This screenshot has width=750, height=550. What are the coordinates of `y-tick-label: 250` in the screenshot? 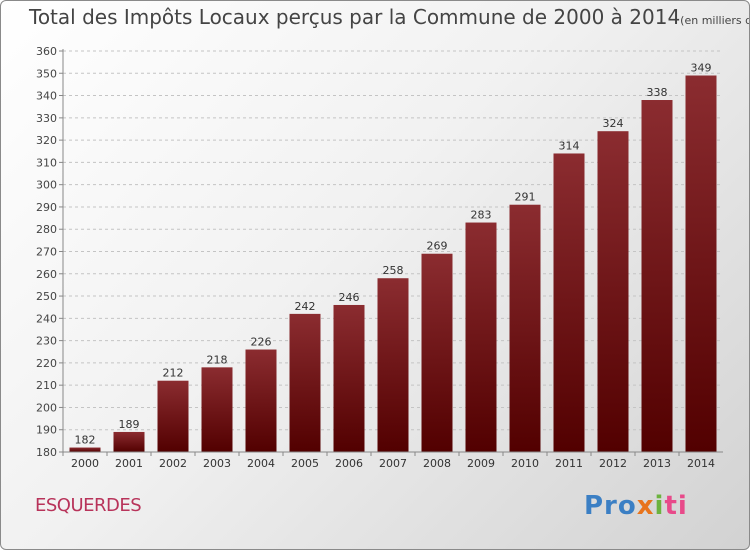 It's located at (46, 296).